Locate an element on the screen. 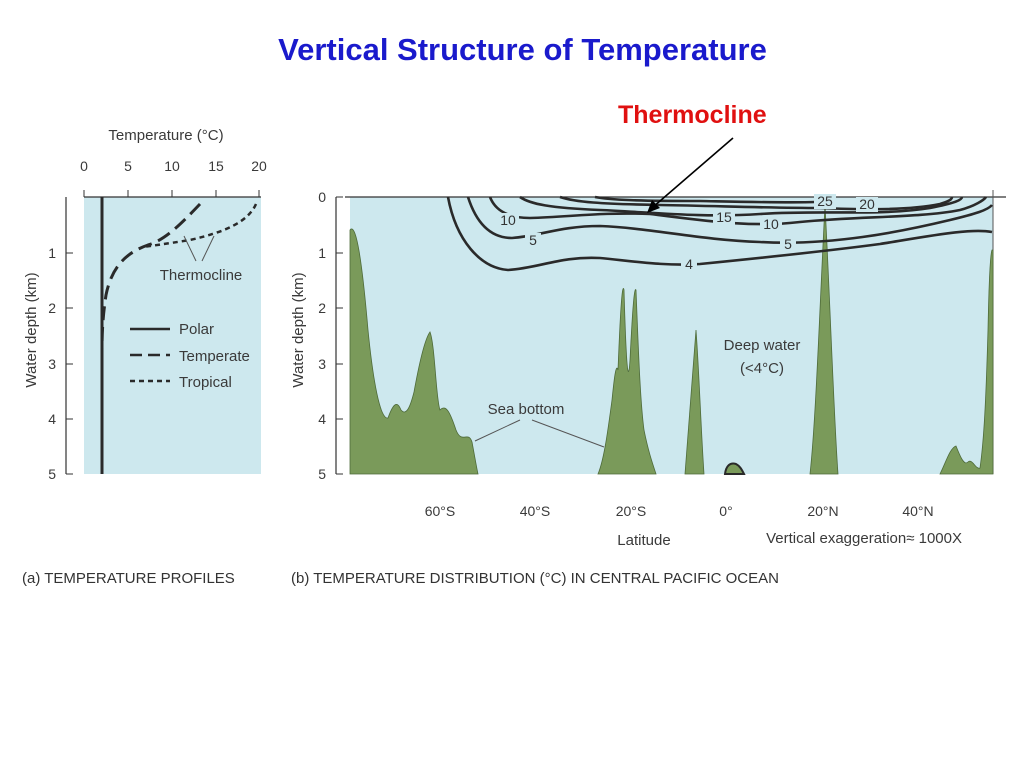  panel-a-water is located at coordinates (172, 335).